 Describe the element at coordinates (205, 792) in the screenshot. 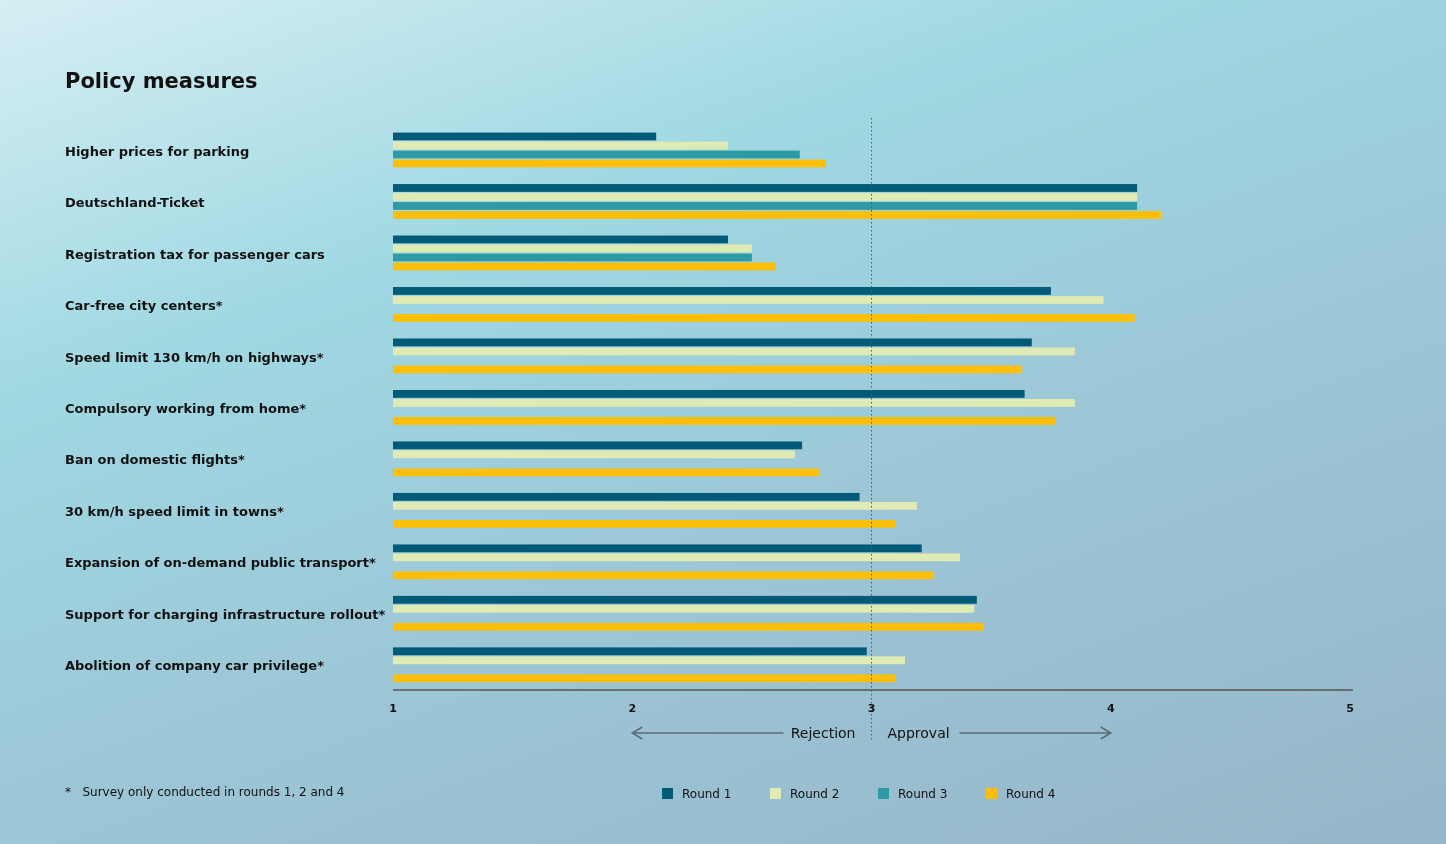

I see `text: * Survey only conducted in rounds 1, 2 and 4` at that location.